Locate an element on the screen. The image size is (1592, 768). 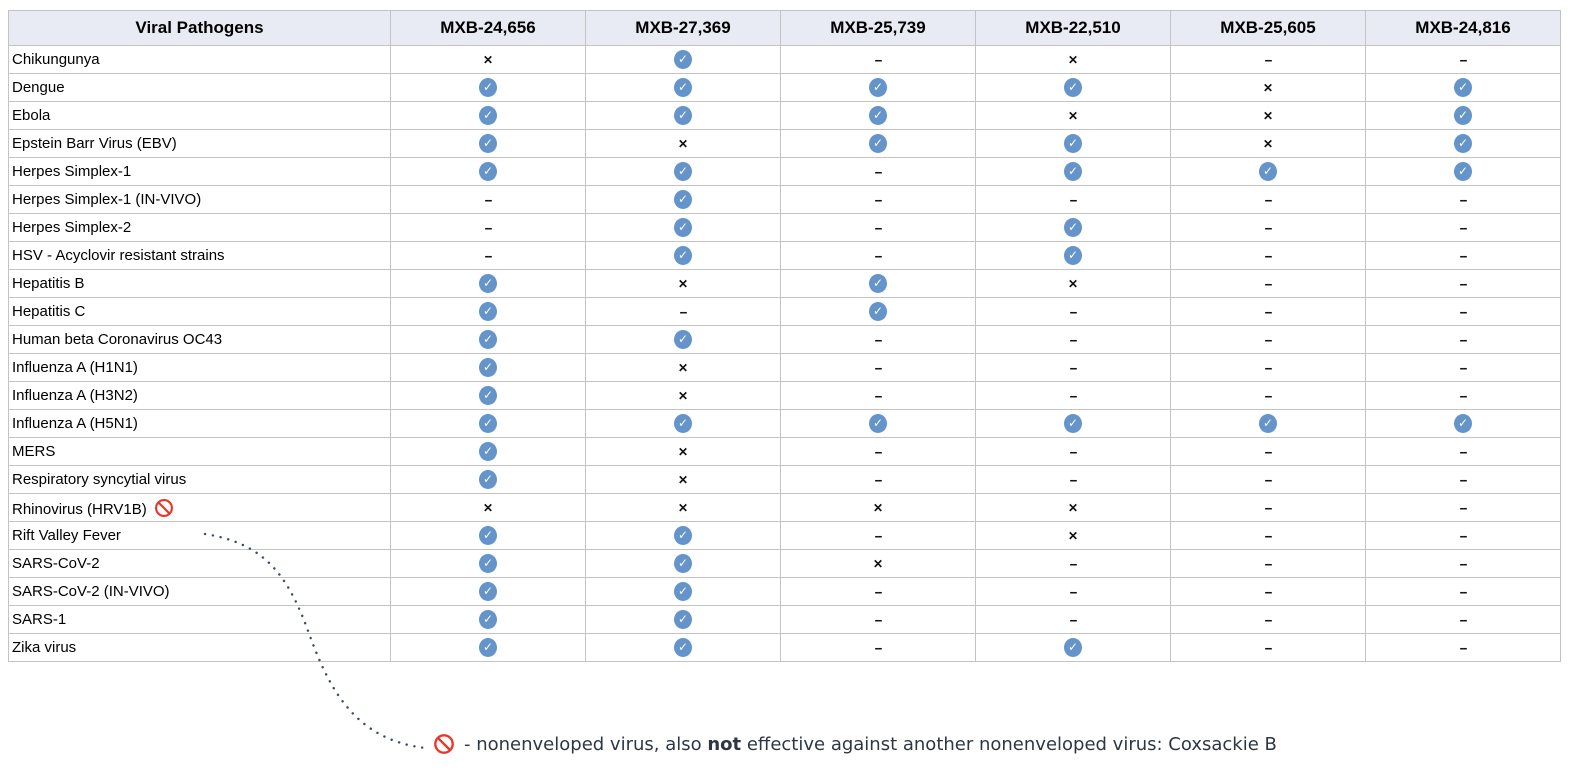
pathogen-cell: Hepatitis C is located at coordinates (199, 311).